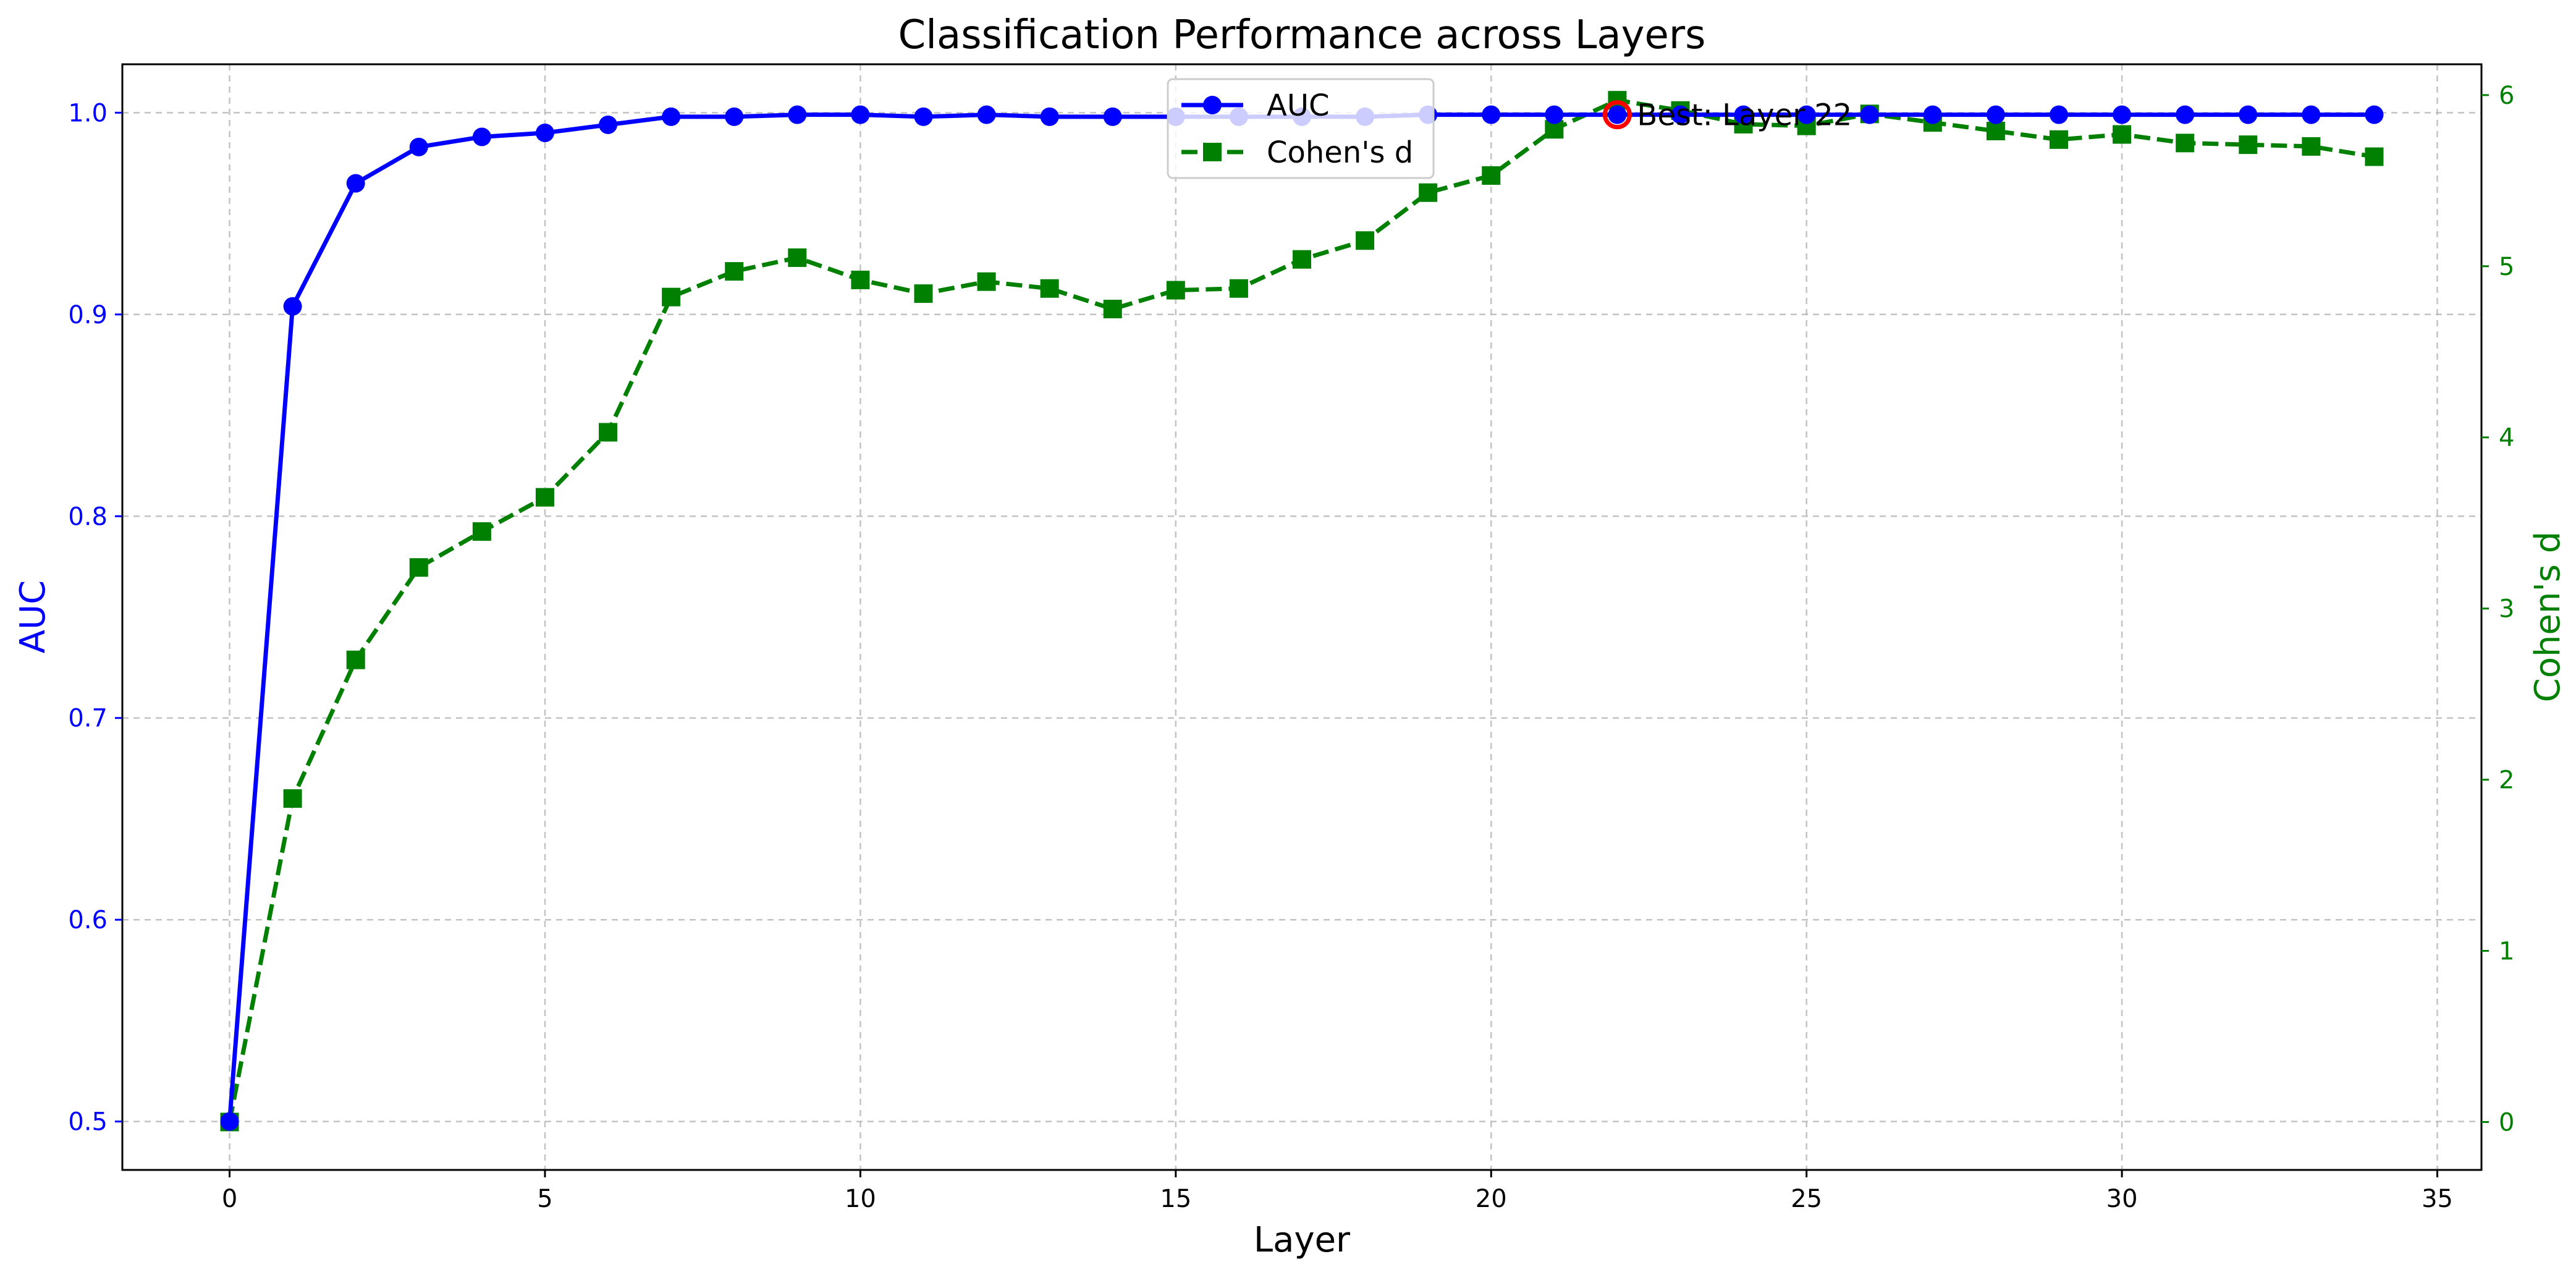  Describe the element at coordinates (1340, 152) in the screenshot. I see `legend-label-cohen-s-d: Cohen's d` at that location.